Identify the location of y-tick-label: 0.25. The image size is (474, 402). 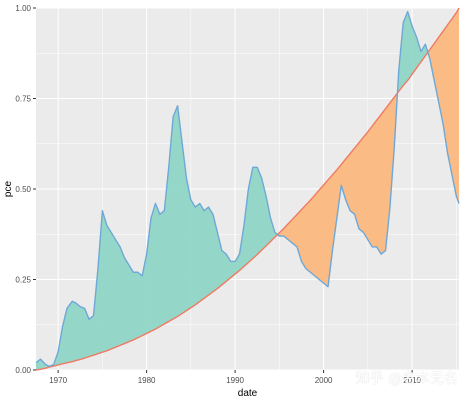
(23, 280).